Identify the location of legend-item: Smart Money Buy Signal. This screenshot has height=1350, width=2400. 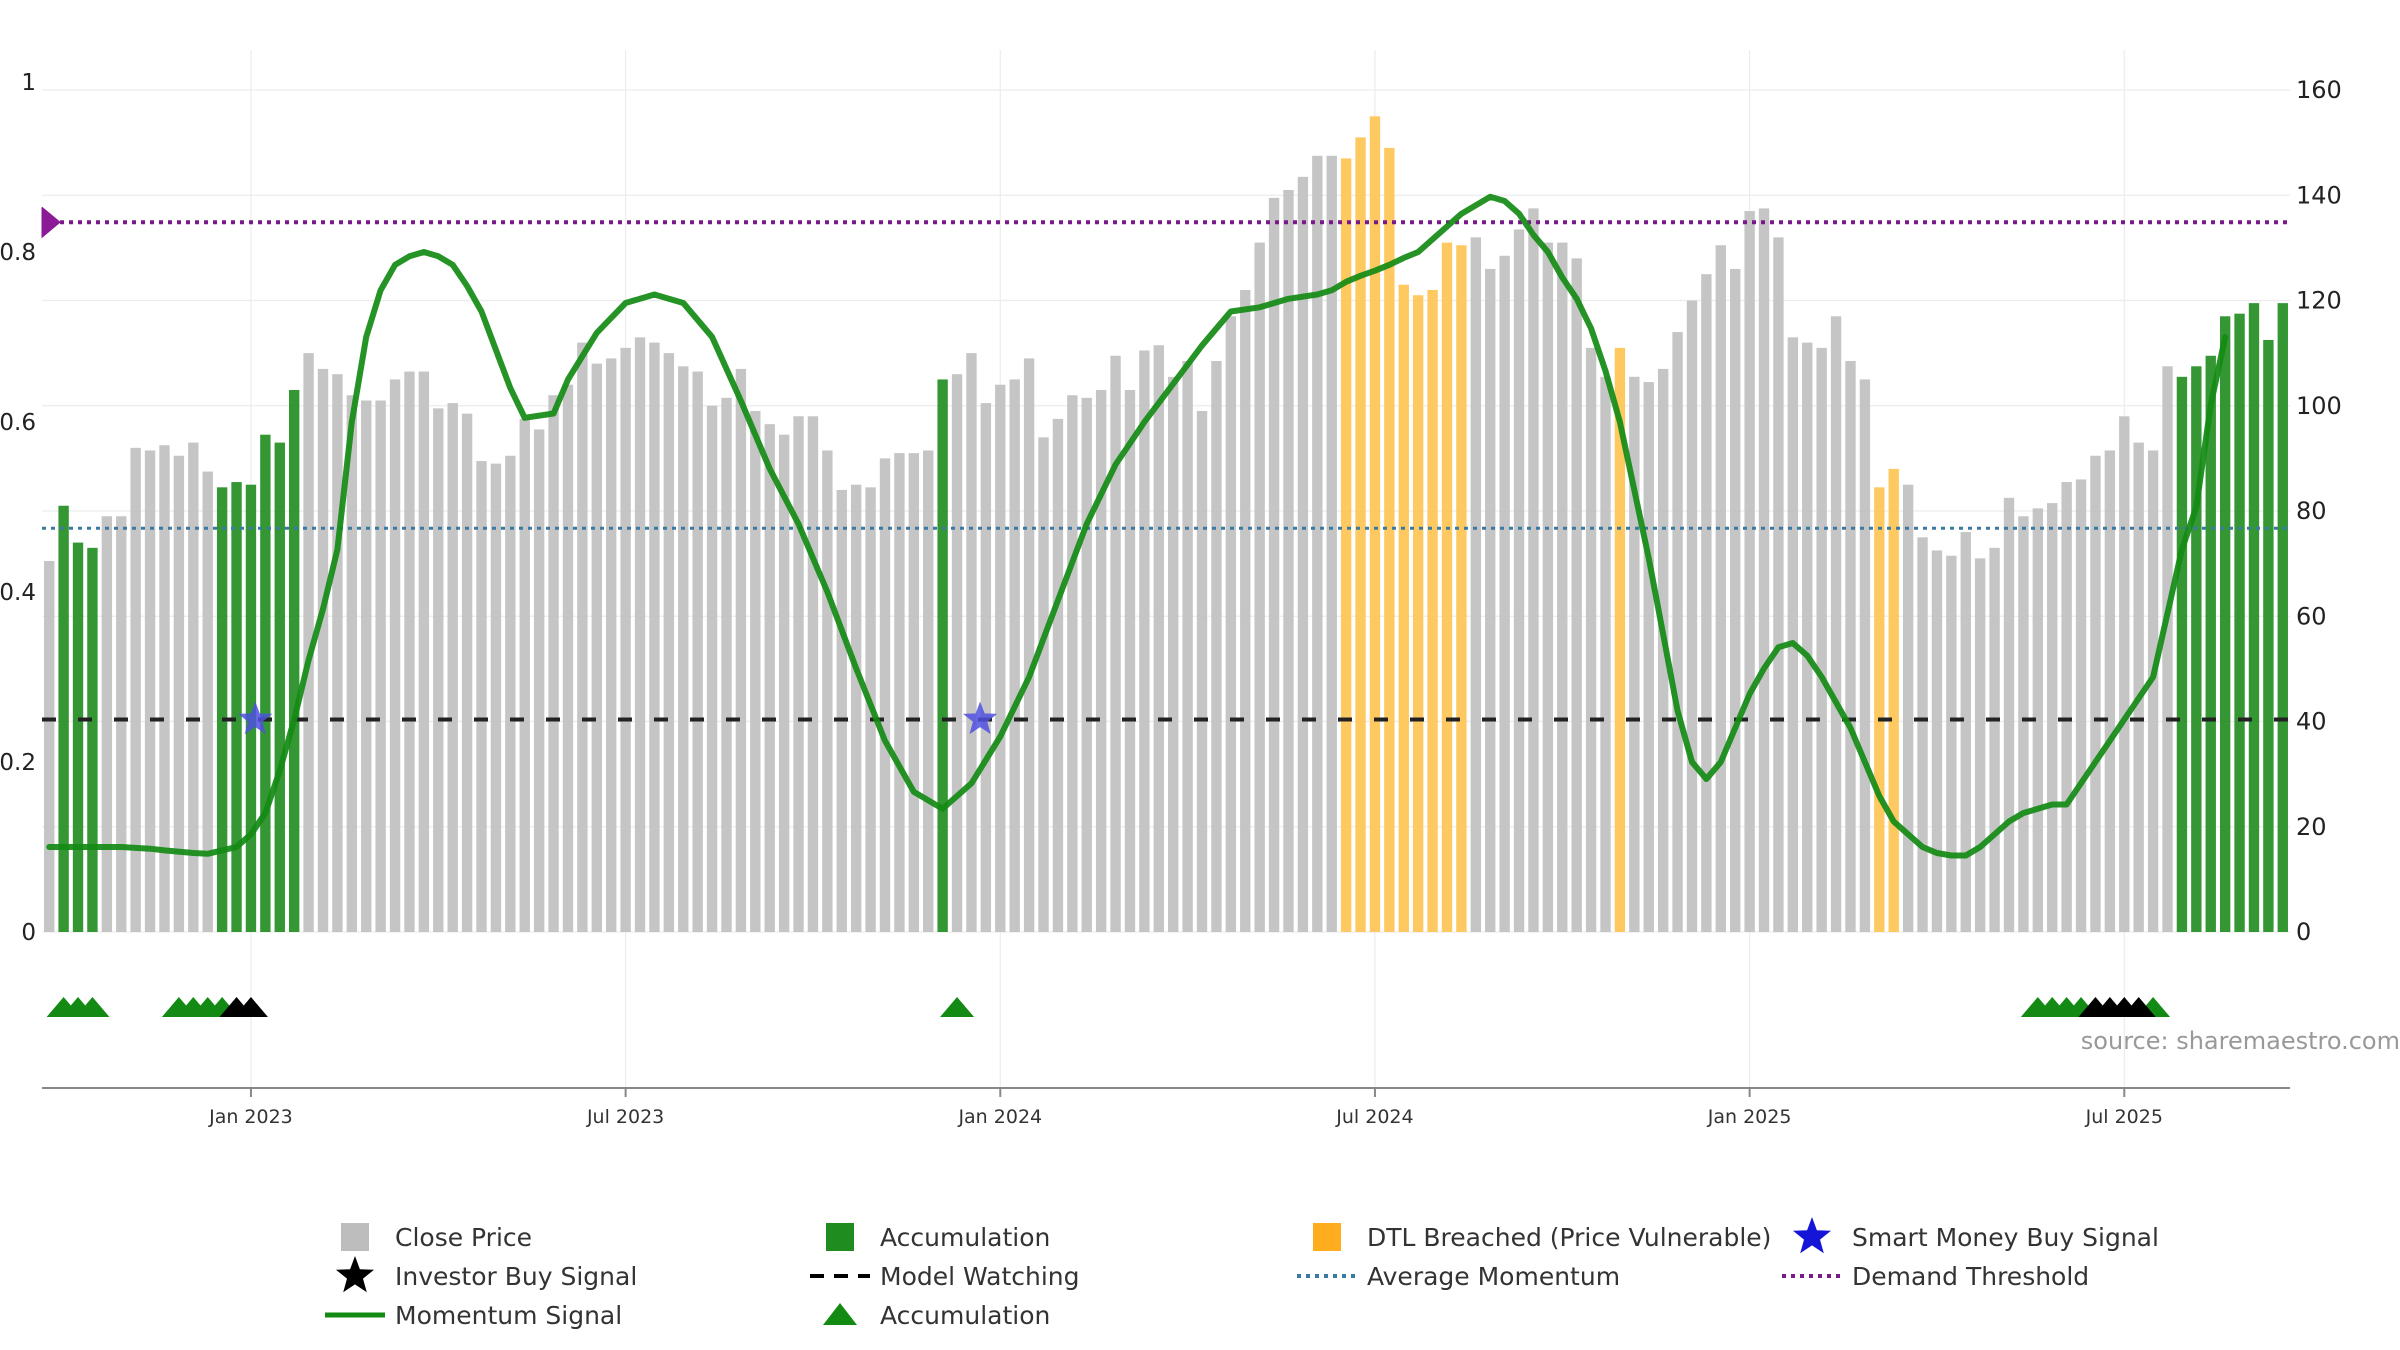
(1976, 1235).